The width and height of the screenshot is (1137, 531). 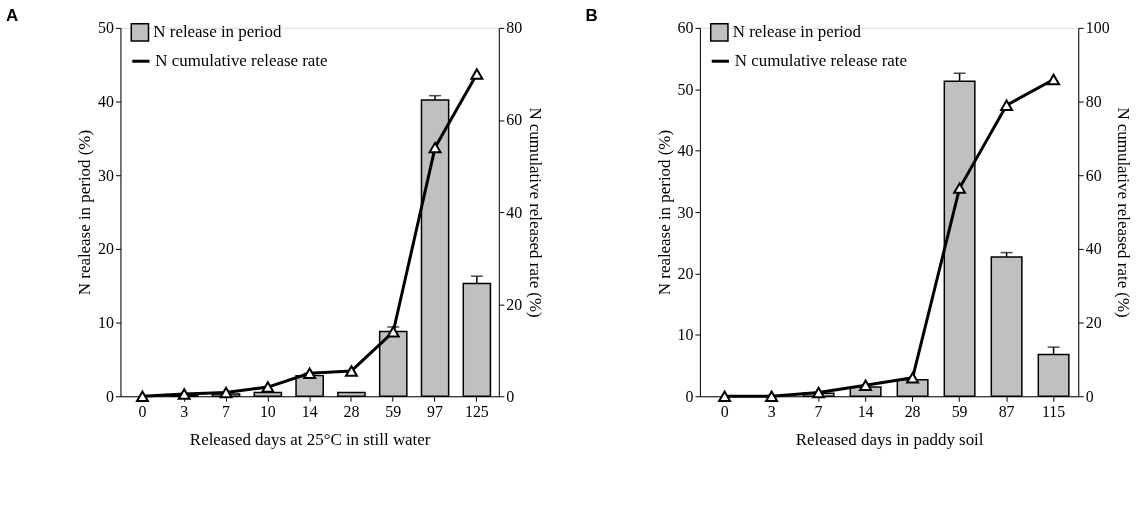 What do you see at coordinates (685, 28) in the screenshot?
I see `y-tick-label: 60` at bounding box center [685, 28].